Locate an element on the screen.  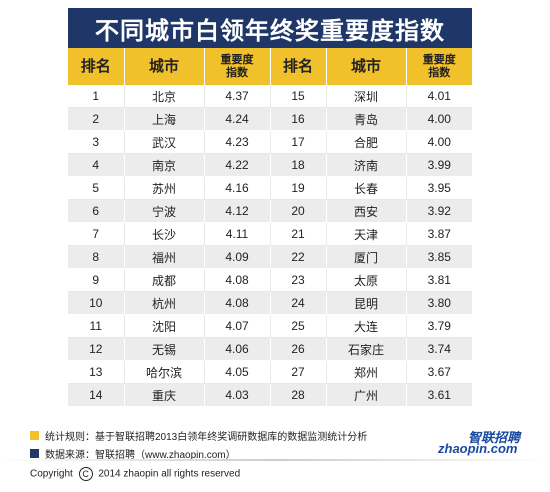
table-row: 2 上海 4.24 16 青岛 4.00 is located at coordinates (270, 119).